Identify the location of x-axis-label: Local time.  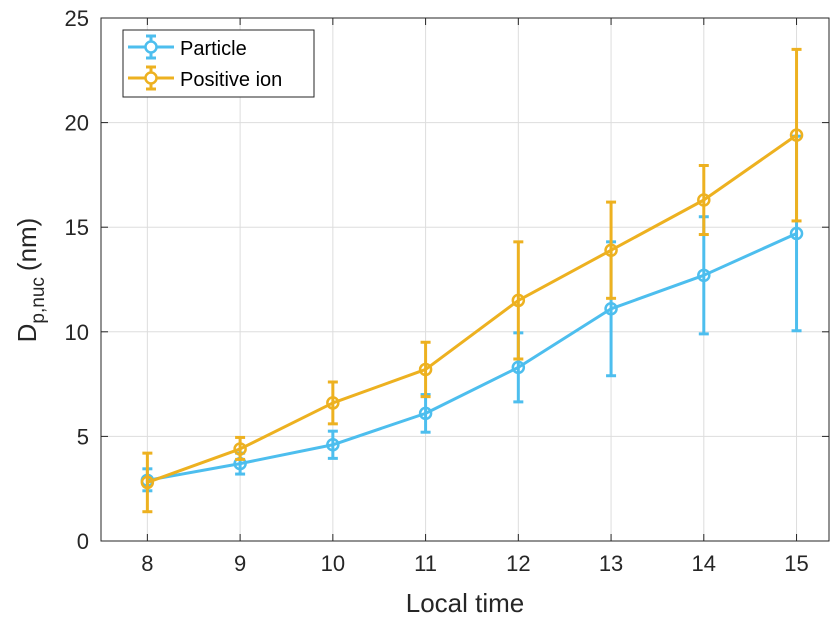
(465, 603).